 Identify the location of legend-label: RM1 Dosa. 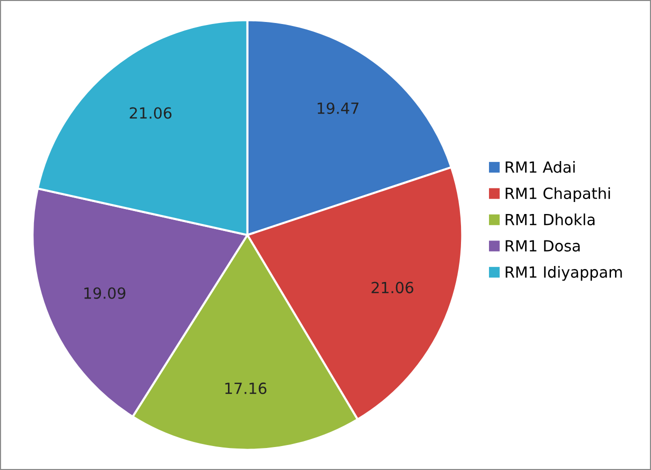
(543, 246).